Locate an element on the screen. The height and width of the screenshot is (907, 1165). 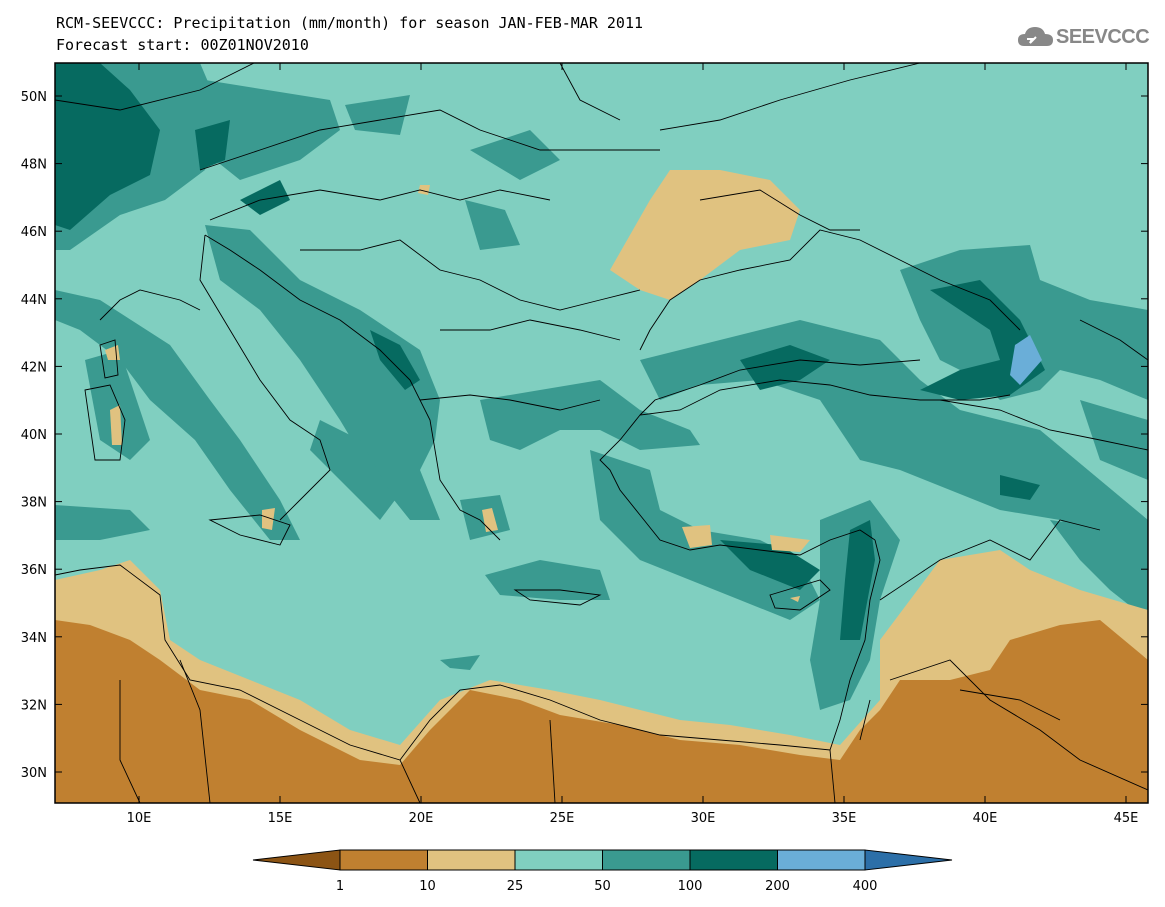
lon-tick-label: 25E is located at coordinates (562, 818).